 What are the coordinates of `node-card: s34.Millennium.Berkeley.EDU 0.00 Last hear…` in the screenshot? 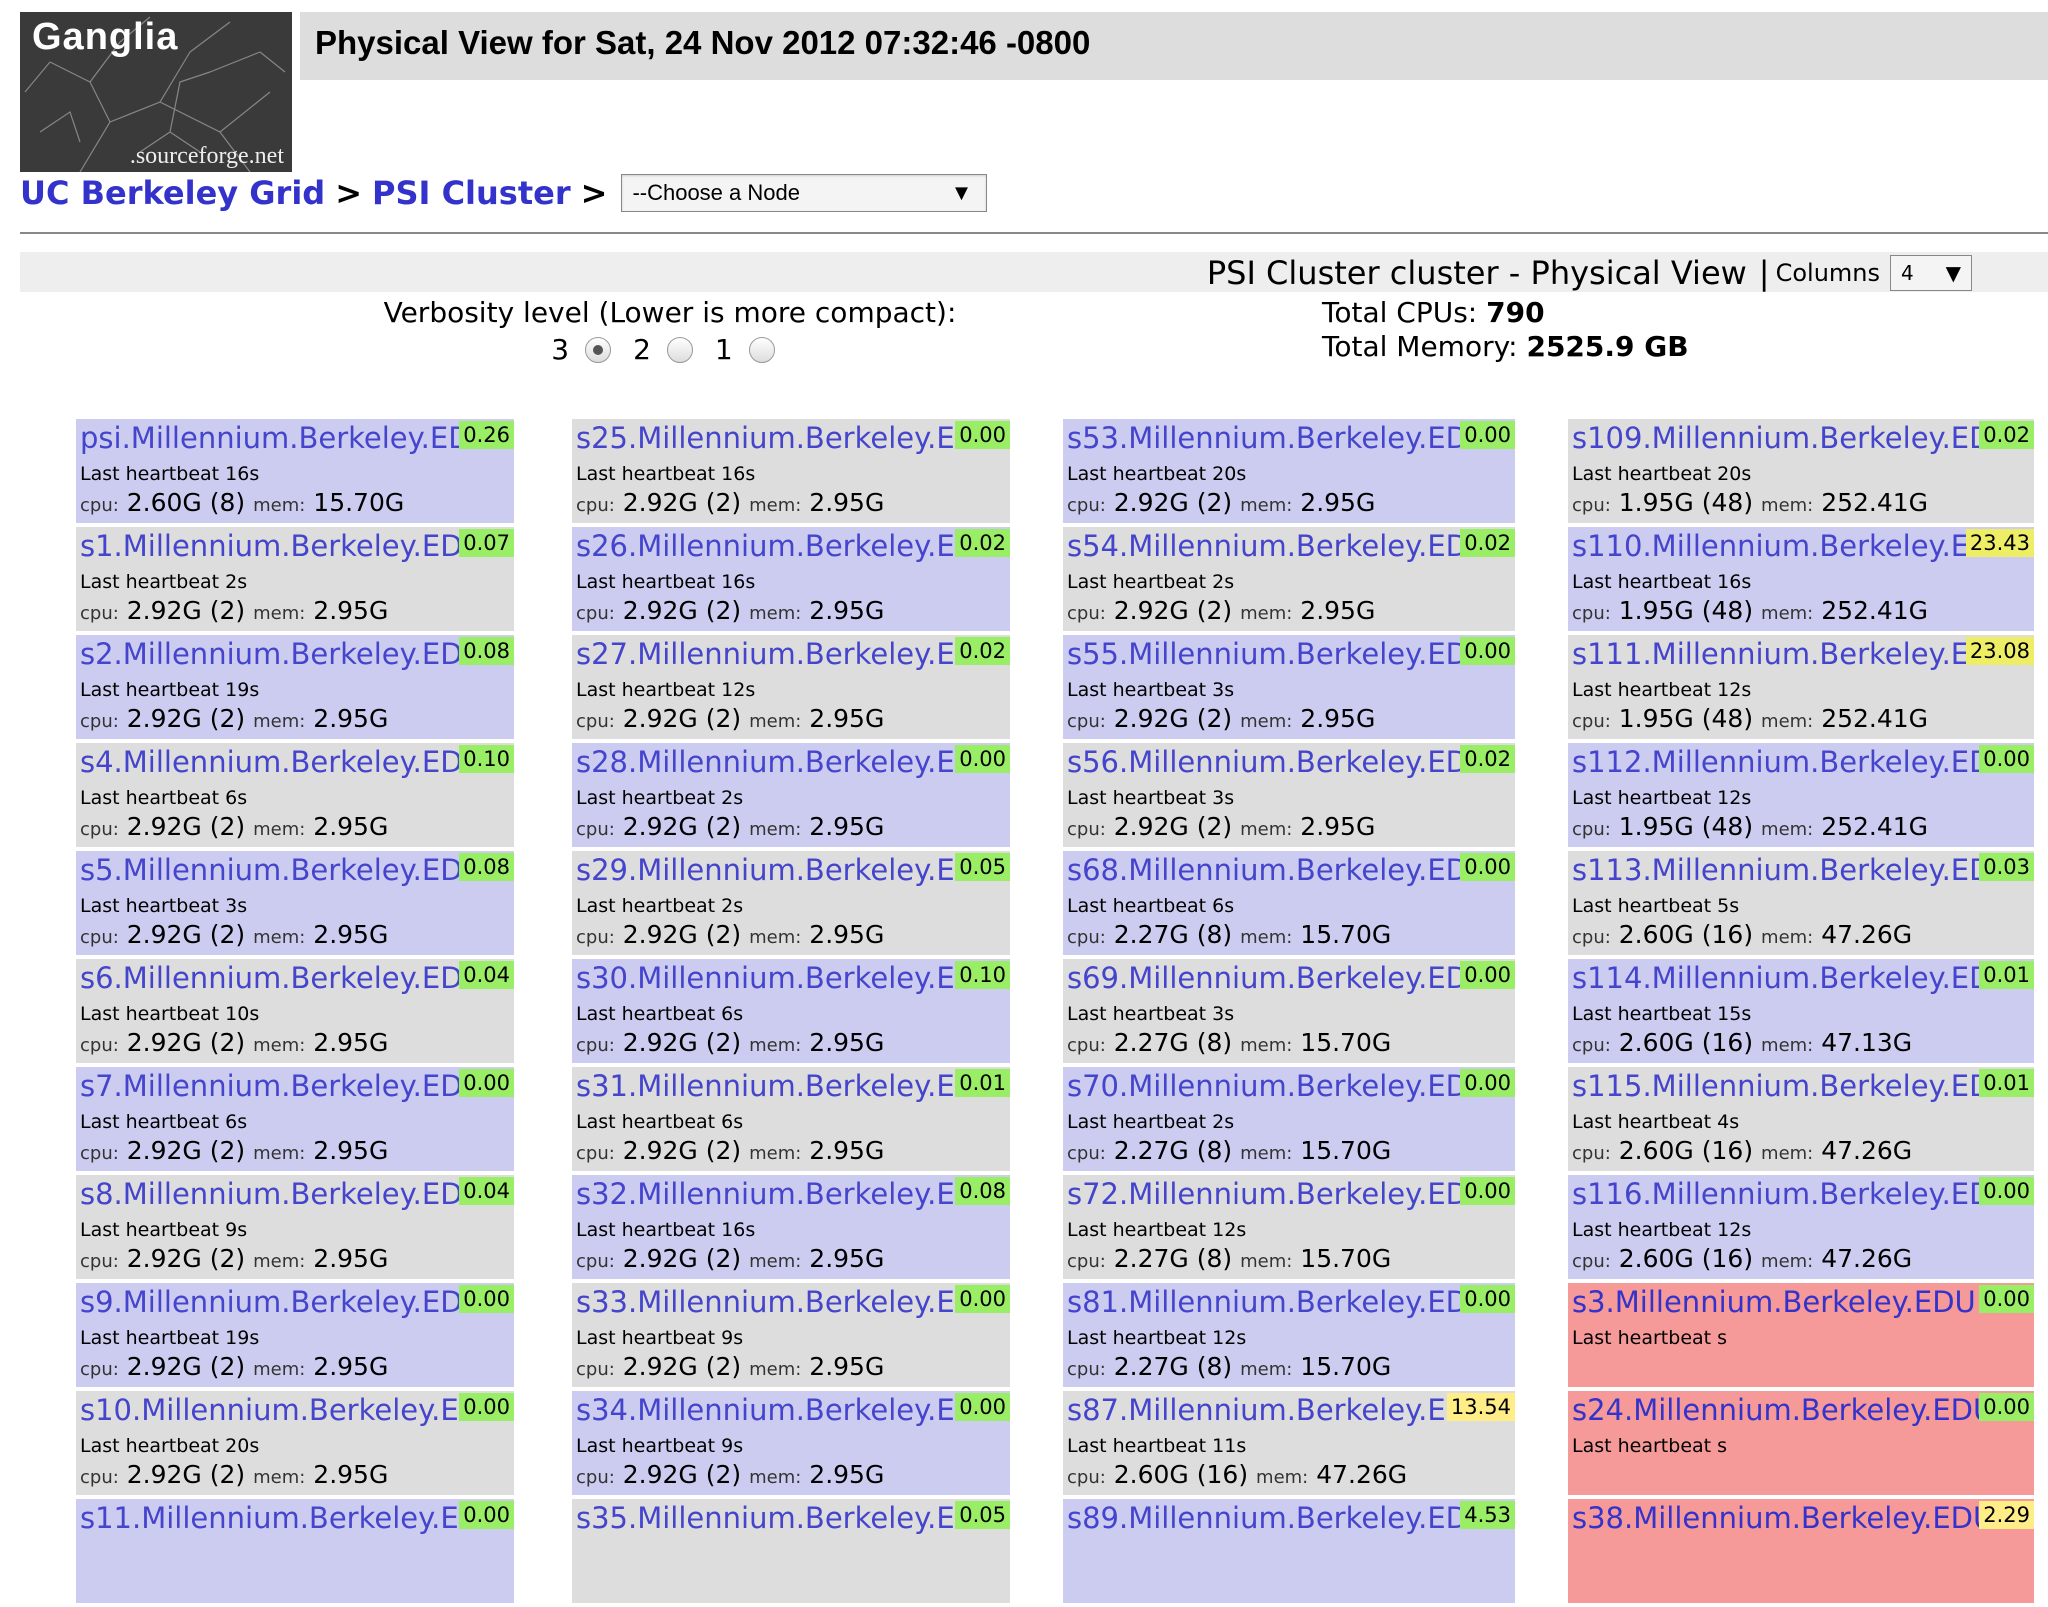 It's located at (791, 1443).